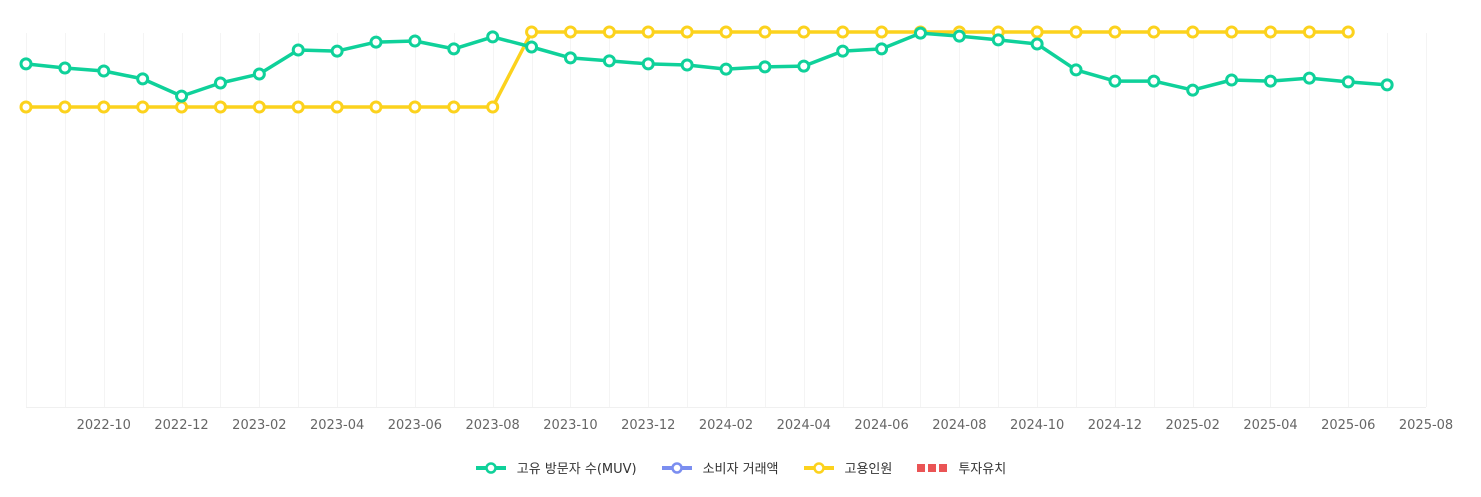 This screenshot has width=1481, height=497. What do you see at coordinates (415, 425) in the screenshot?
I see `x-tick-label: 2023-06` at bounding box center [415, 425].